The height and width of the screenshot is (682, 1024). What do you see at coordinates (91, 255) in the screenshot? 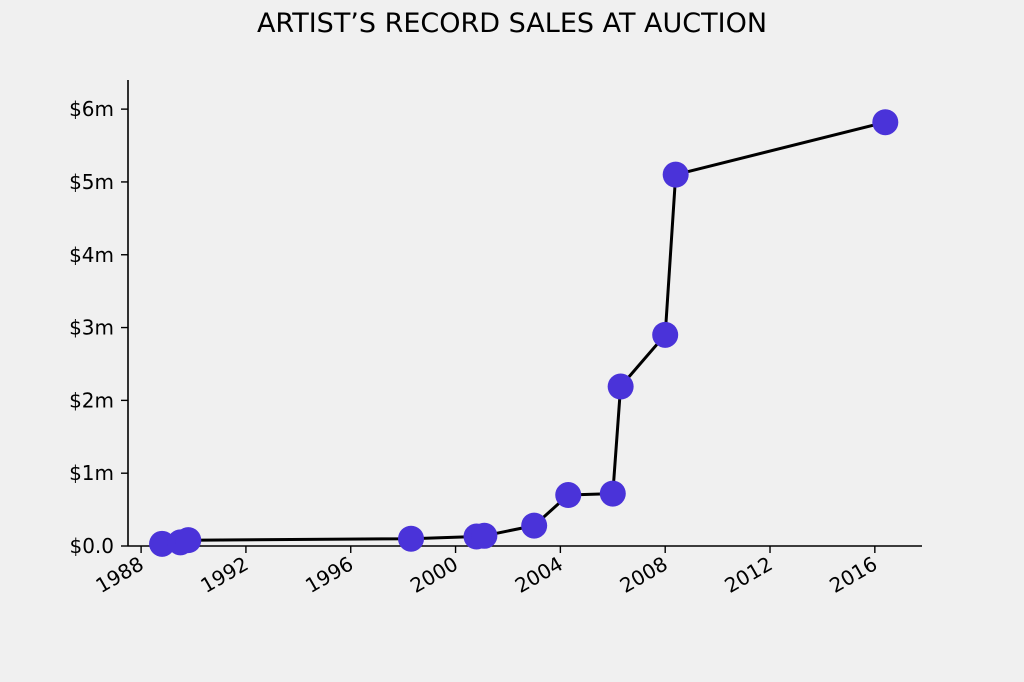
I see `y-tick-label: $4m` at bounding box center [91, 255].